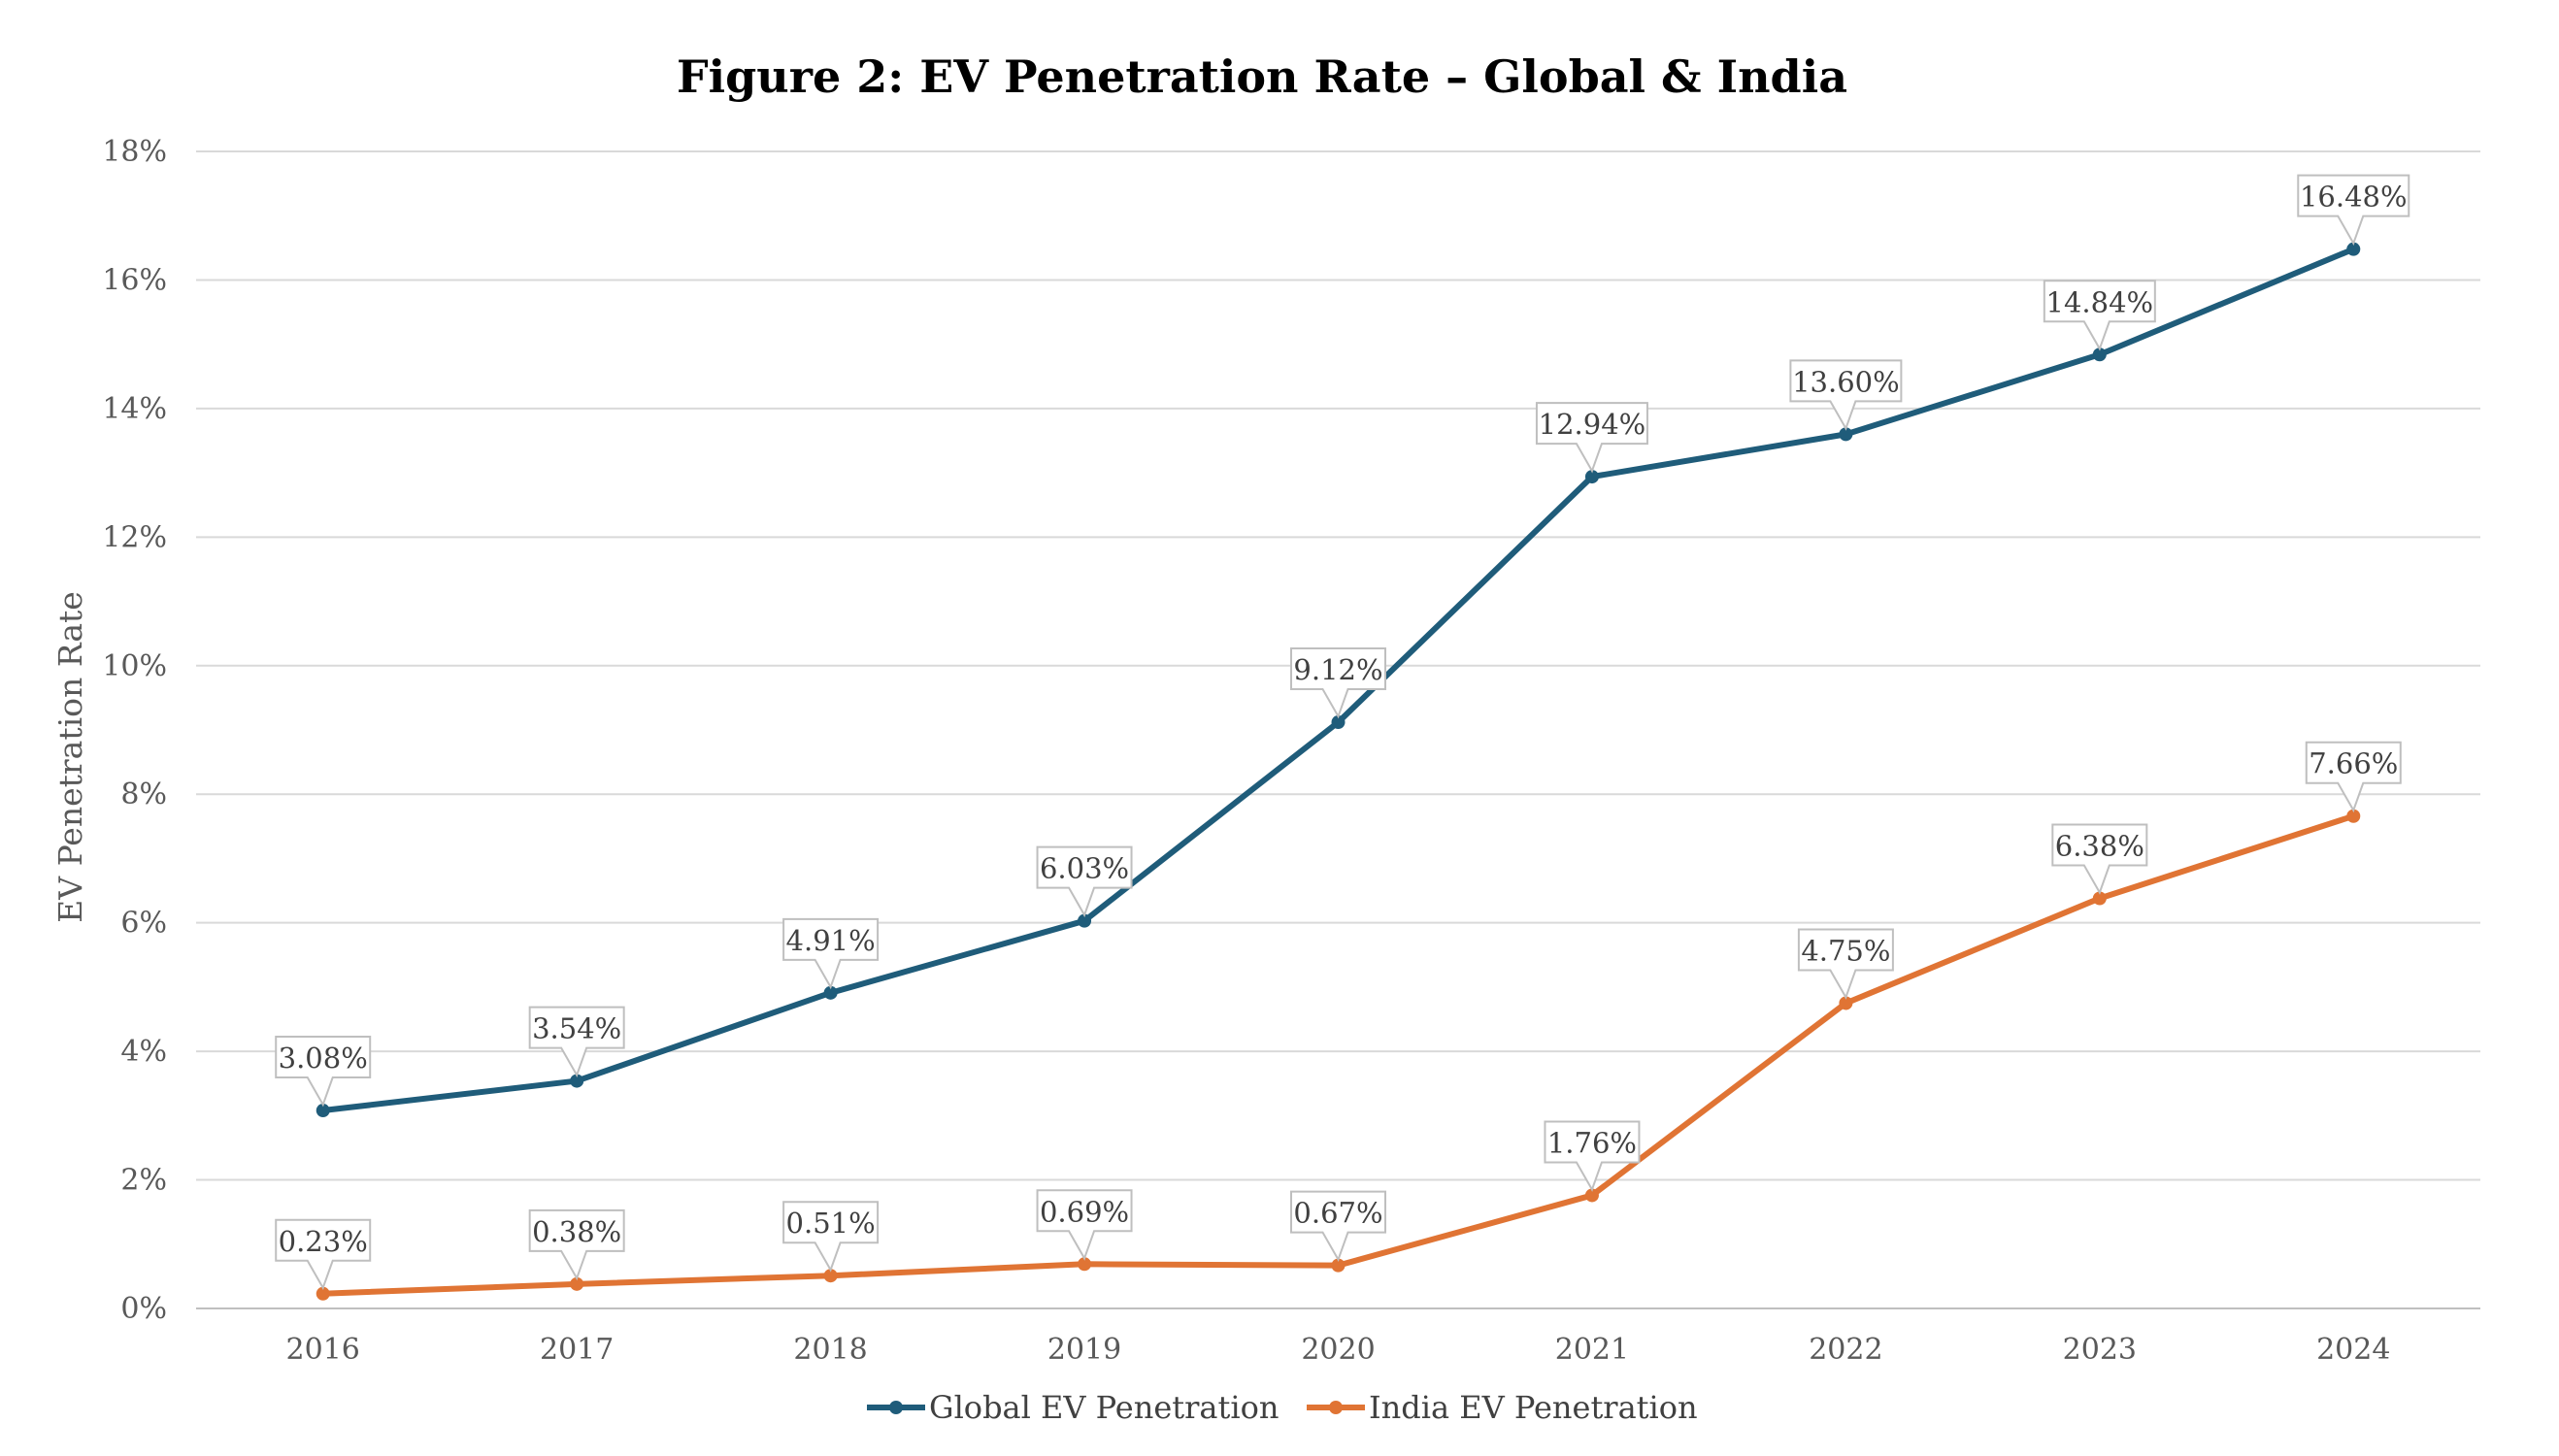 This screenshot has height=1456, width=2559. I want to click on y-tick-label: 8%, so click(143, 794).